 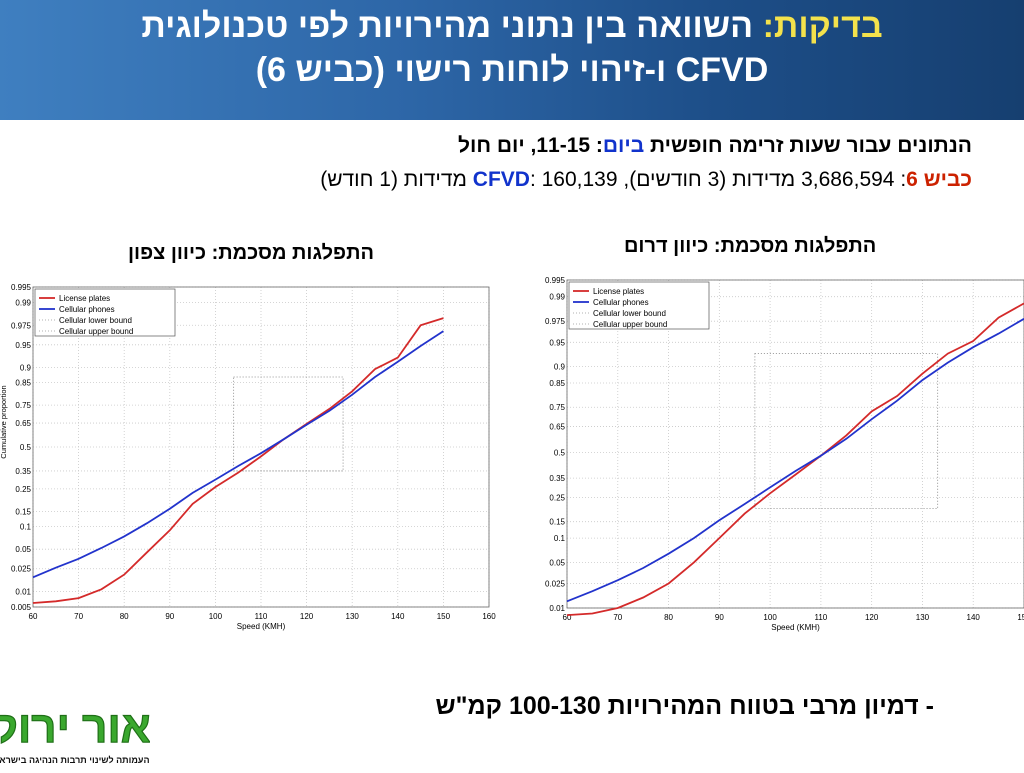 I want to click on south-x-tick-label: 90, so click(x=719, y=617).